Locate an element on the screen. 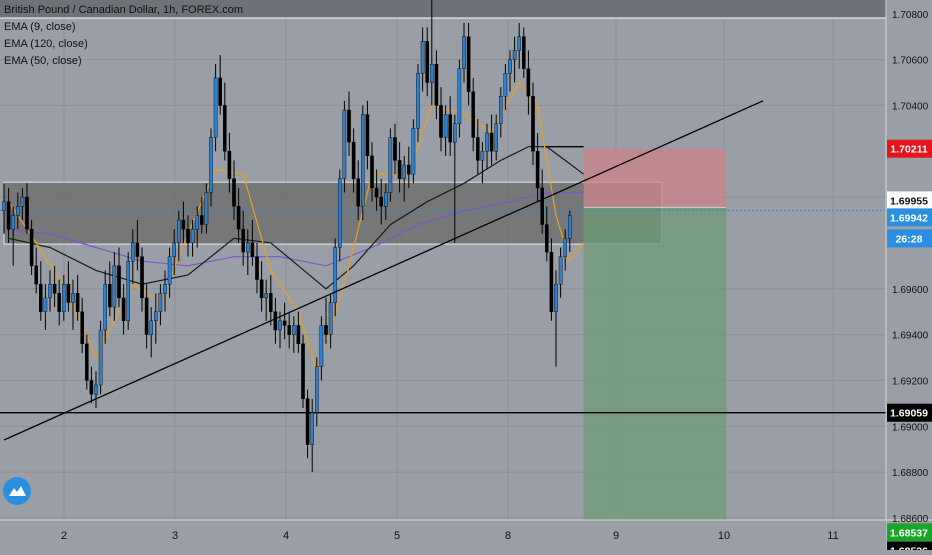 This screenshot has width=932, height=555. price-tag-label: 1.69955 is located at coordinates (909, 201).